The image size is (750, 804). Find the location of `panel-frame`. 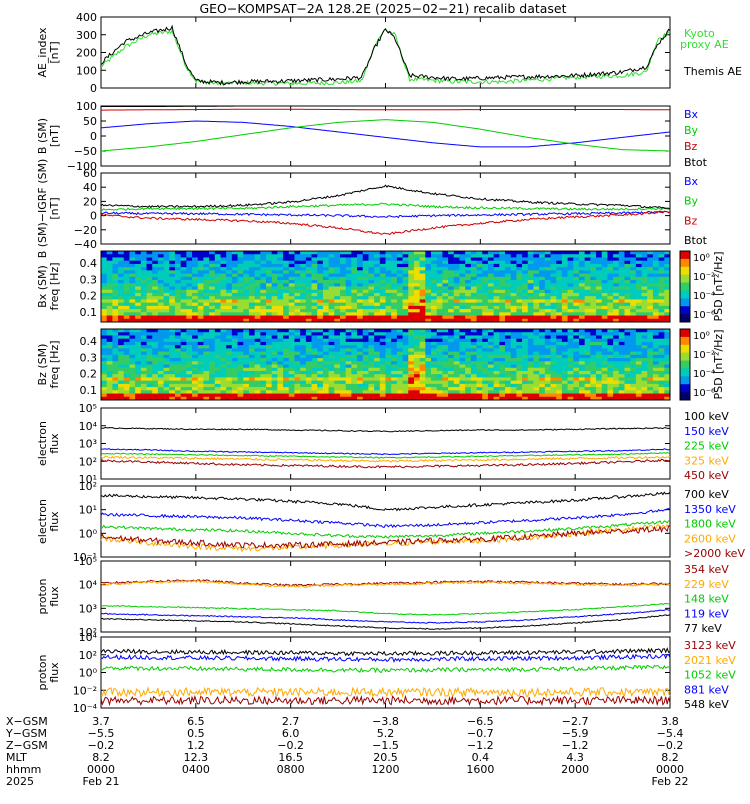

panel-frame is located at coordinates (385, 136).